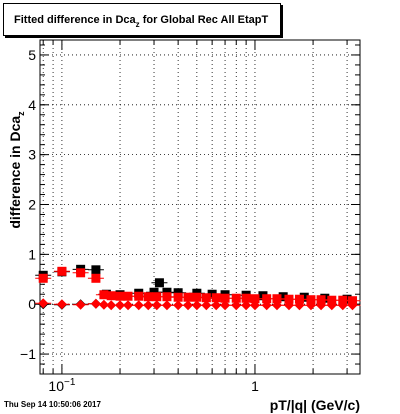  What do you see at coordinates (52, 404) in the screenshot?
I see `timestamp: Thu Sep 14 10:50:06 2017` at bounding box center [52, 404].